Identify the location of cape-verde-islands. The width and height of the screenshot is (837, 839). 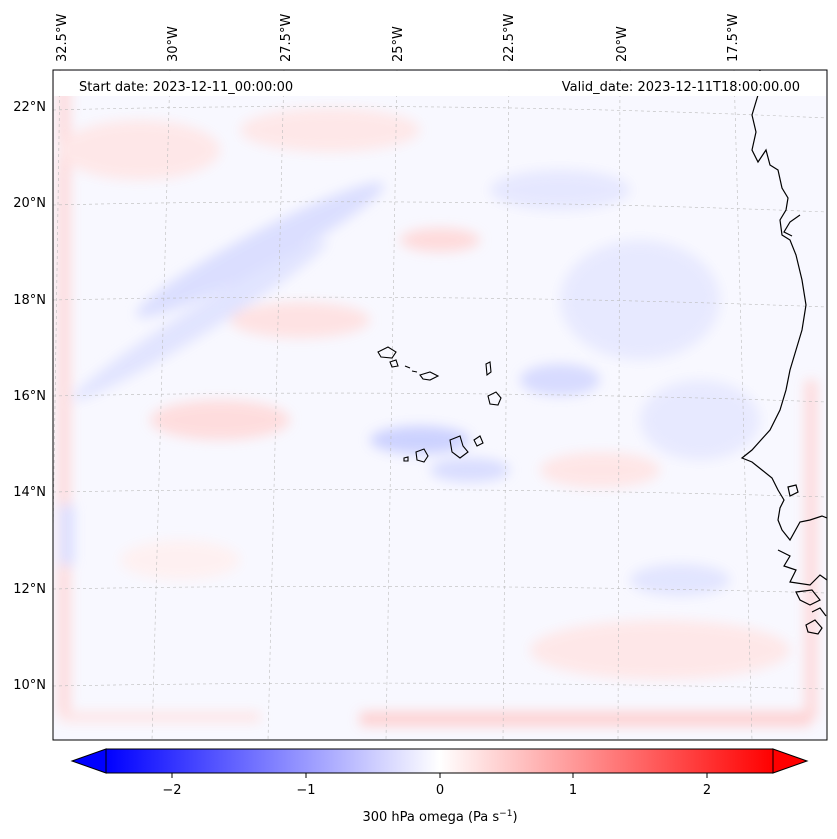
(439, 404).